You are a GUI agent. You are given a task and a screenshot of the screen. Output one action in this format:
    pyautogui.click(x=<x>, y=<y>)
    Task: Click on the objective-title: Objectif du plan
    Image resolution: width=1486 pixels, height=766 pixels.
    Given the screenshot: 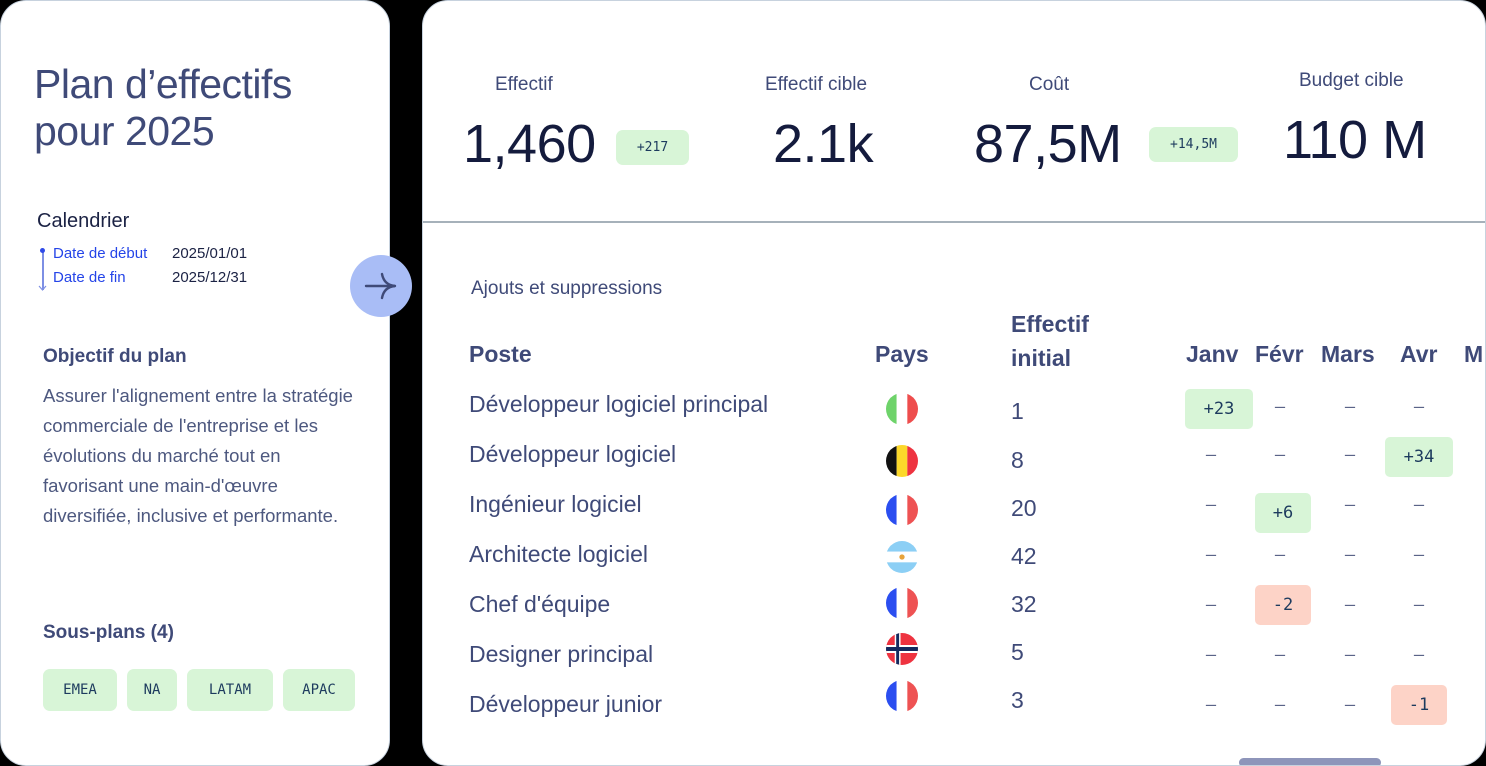 What is the action you would take?
    pyautogui.click(x=115, y=356)
    